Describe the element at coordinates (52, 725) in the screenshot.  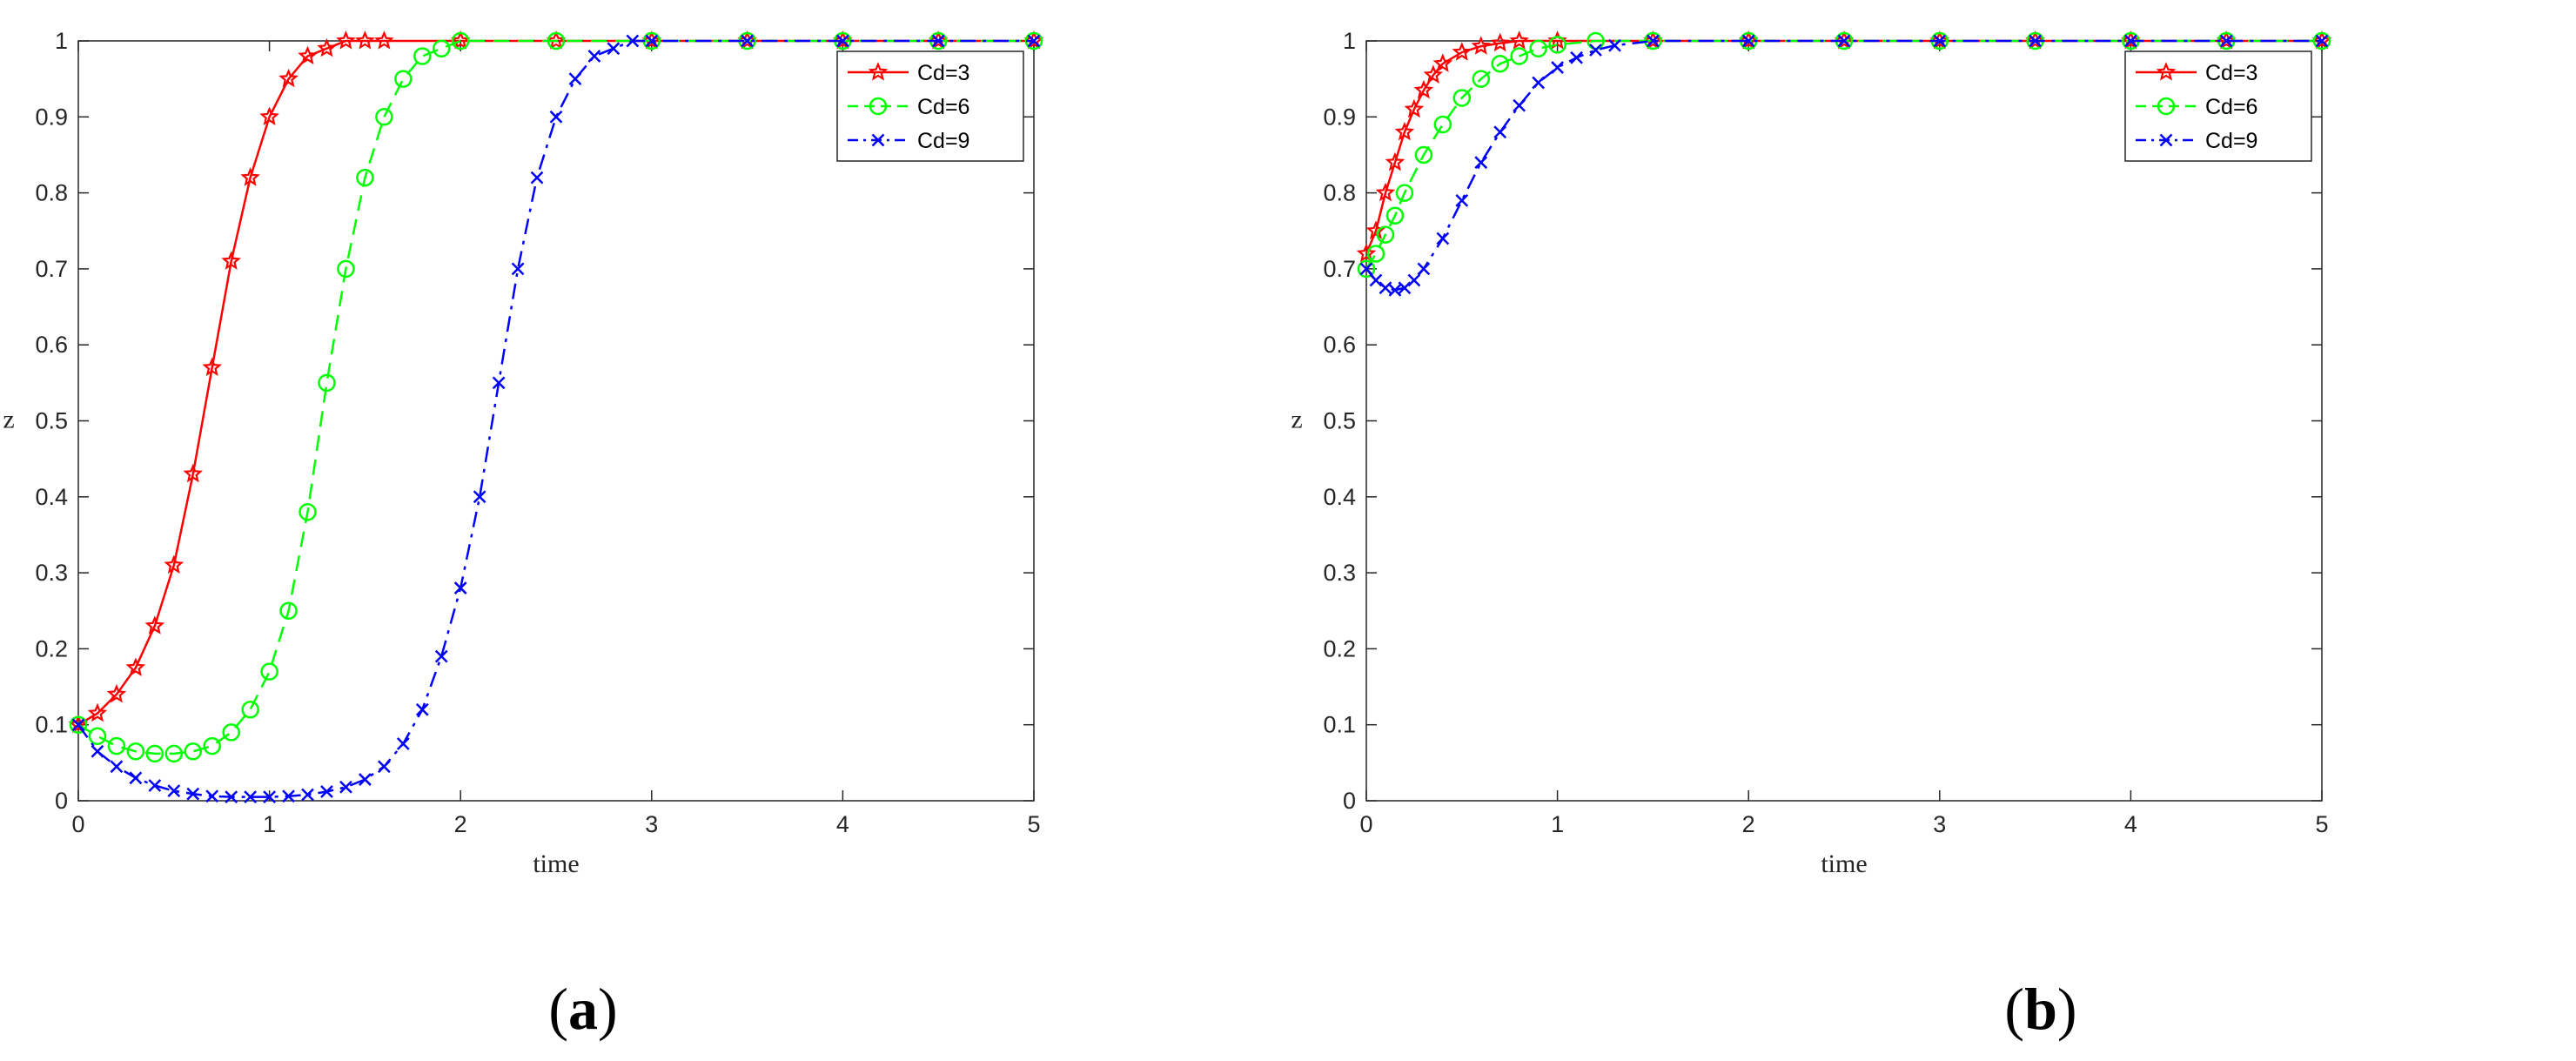
I see `y-tick-label: 0.1` at that location.